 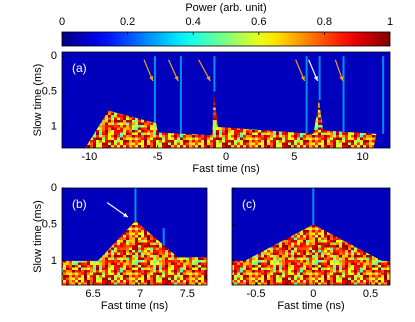 I want to click on colorbar-tick-label: 0.6, so click(x=258, y=22).